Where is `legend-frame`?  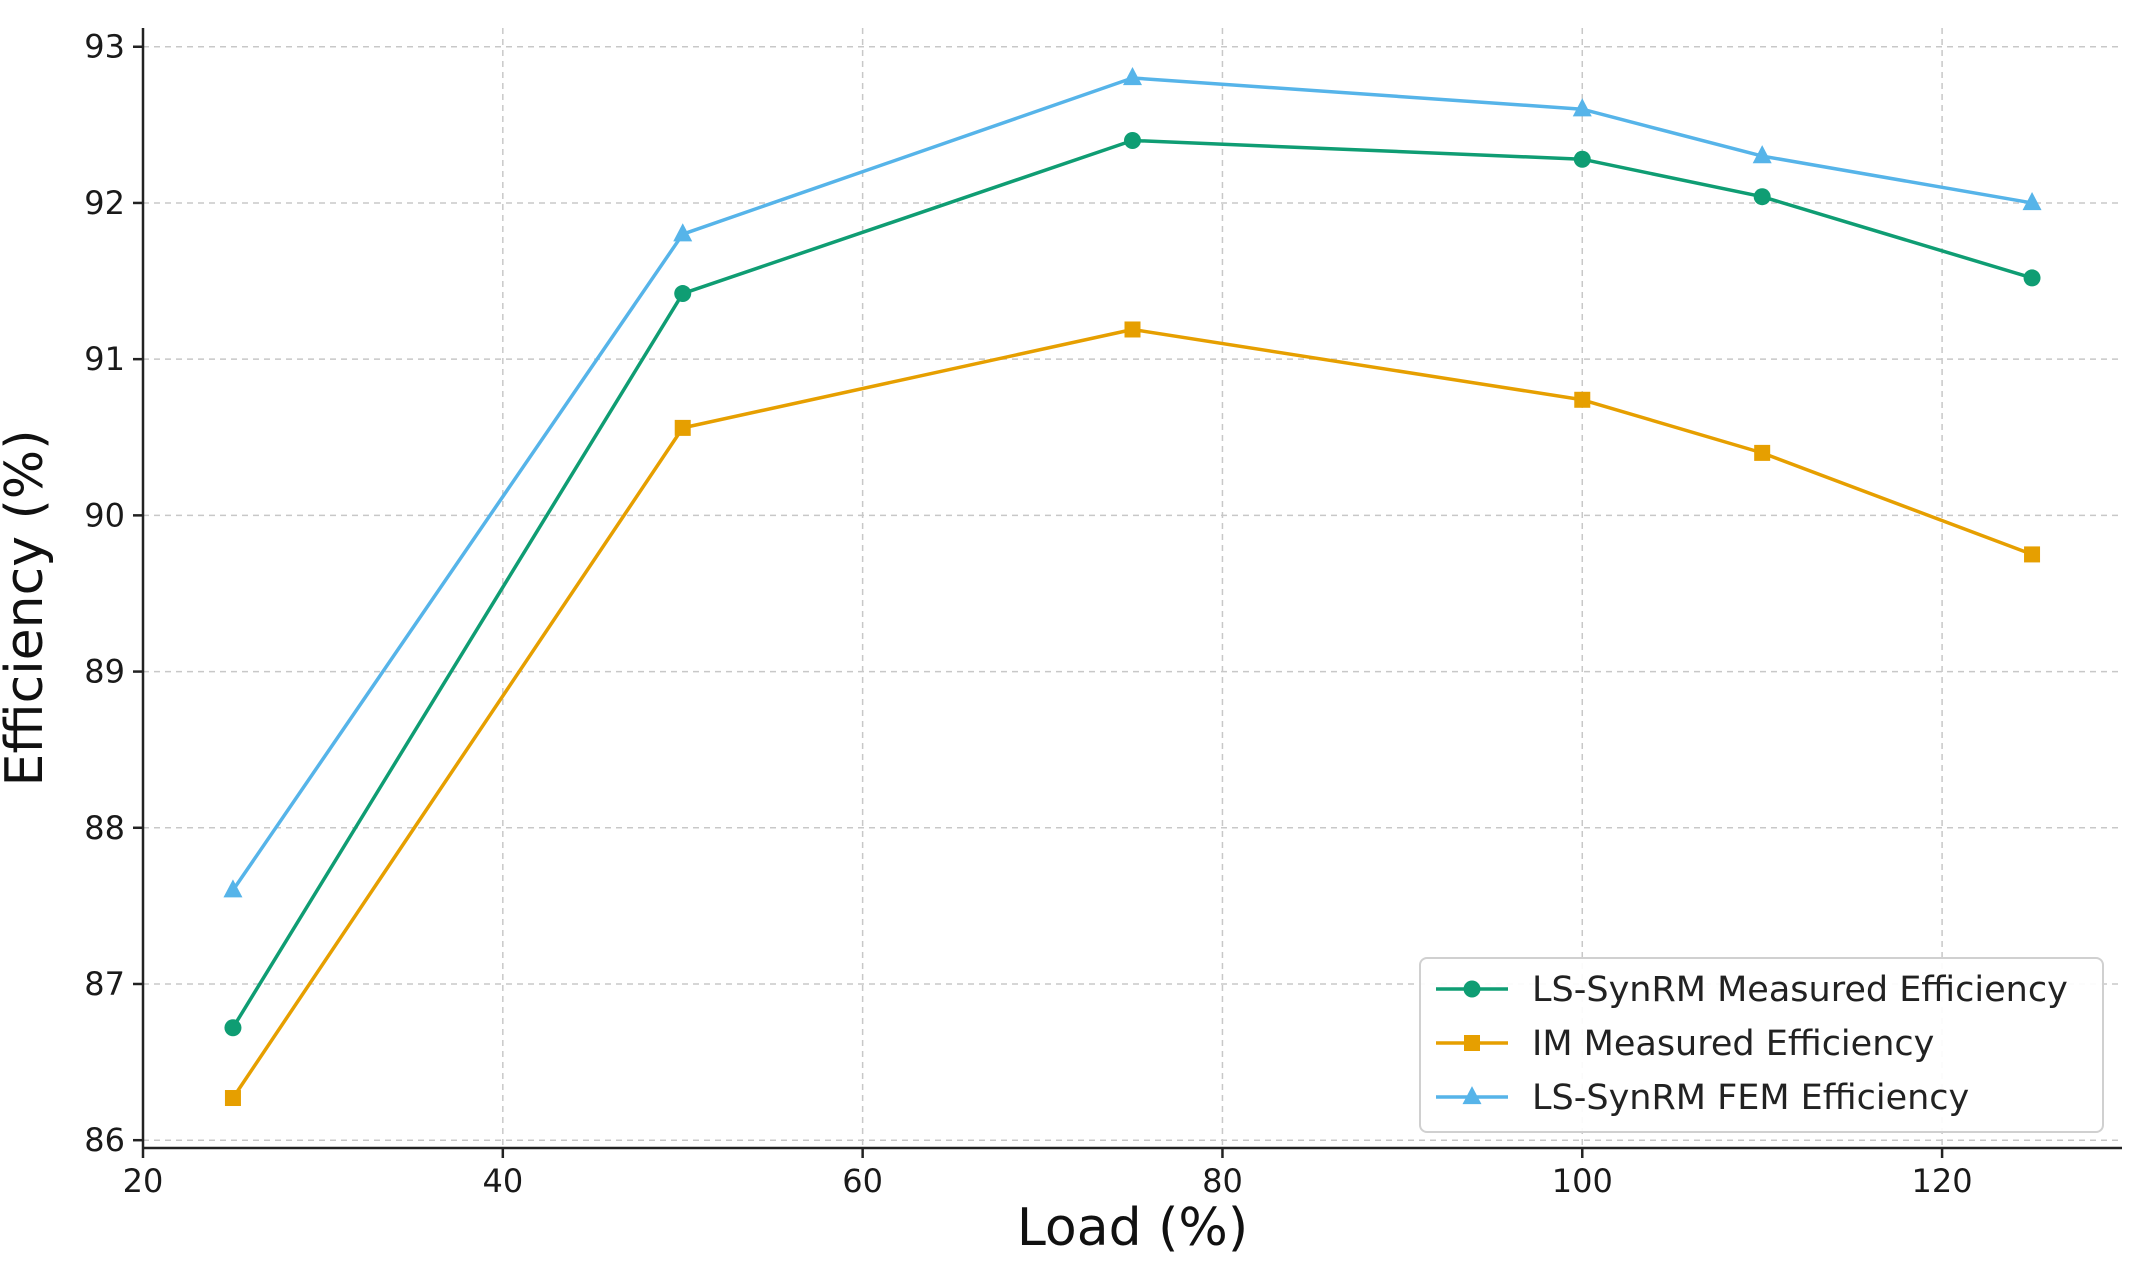
legend-frame is located at coordinates (1761, 1045).